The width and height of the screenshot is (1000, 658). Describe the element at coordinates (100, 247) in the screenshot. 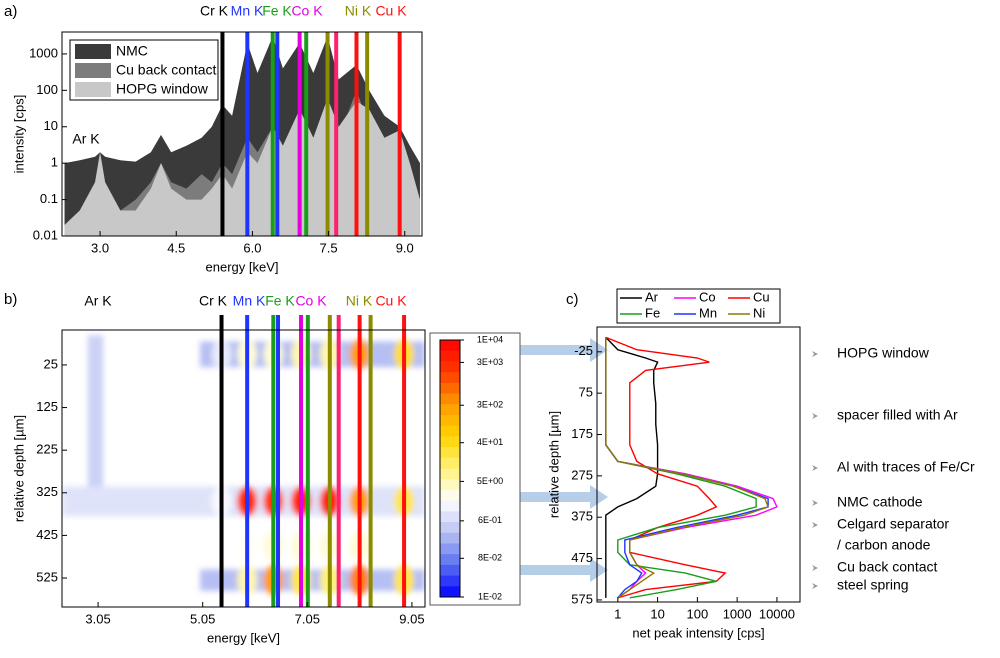

I see `x-tick-label: 3.0` at that location.